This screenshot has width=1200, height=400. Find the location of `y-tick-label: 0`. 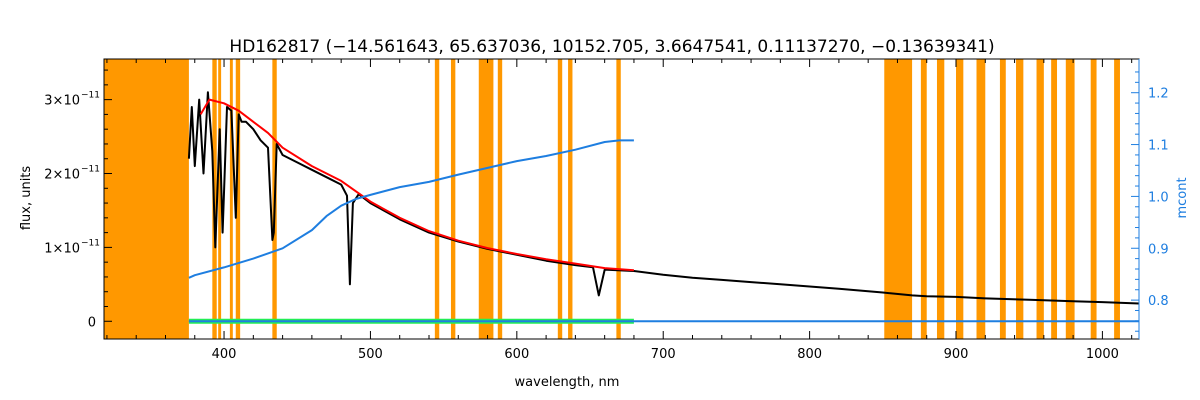

y-tick-label: 0 is located at coordinates (92, 322).